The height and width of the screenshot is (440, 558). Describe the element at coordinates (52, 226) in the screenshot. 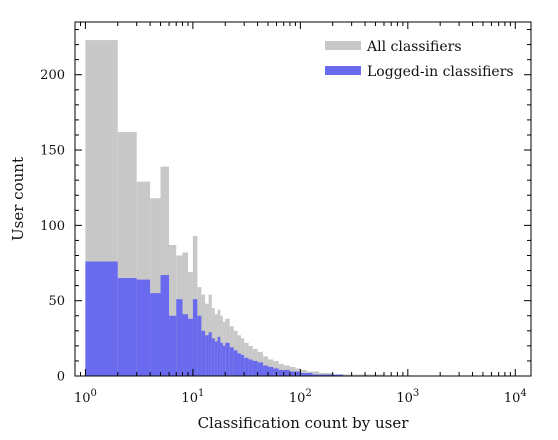

I see `y-tick-label-2: 100` at that location.